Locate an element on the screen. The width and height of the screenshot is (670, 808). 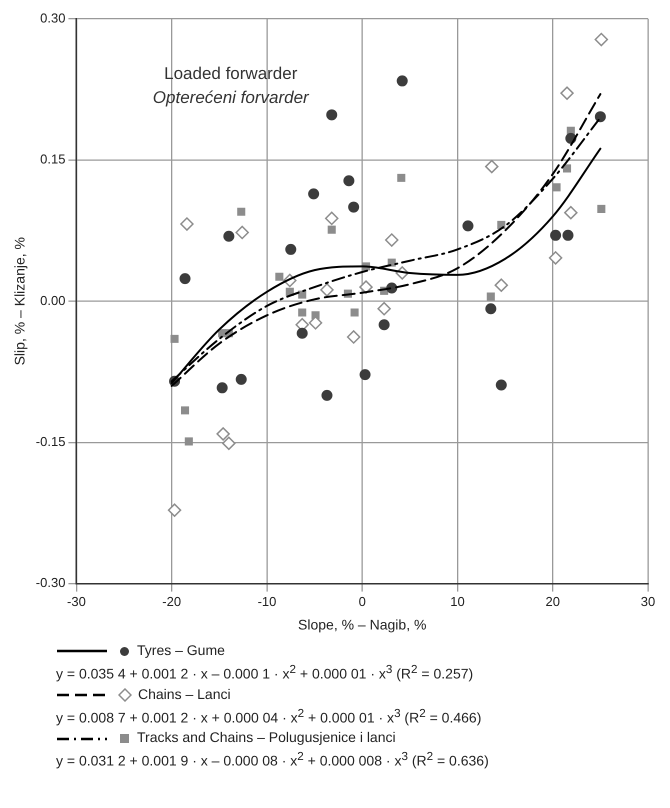
annotation: Loaded forwarder is located at coordinates (231, 73).